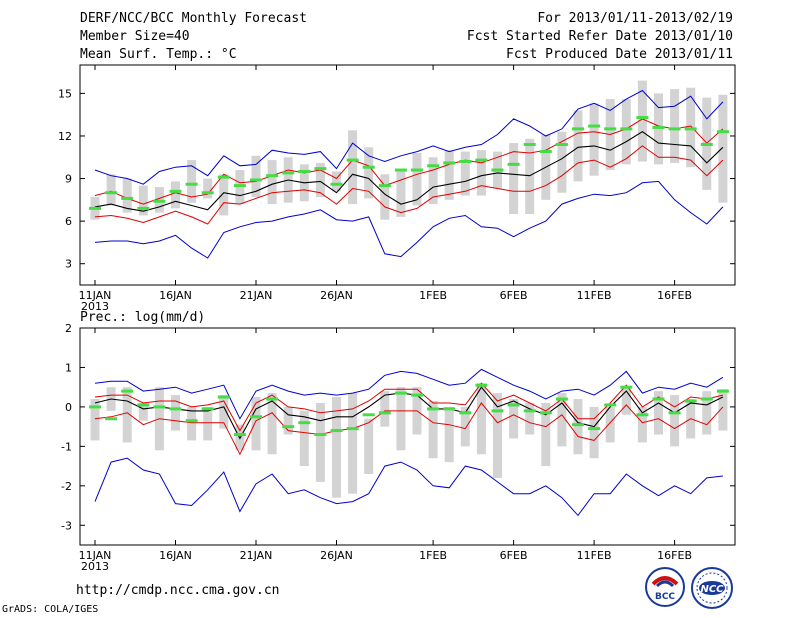 This screenshot has height=618, width=800. I want to click on y-tick-label: 15, so click(65, 93).